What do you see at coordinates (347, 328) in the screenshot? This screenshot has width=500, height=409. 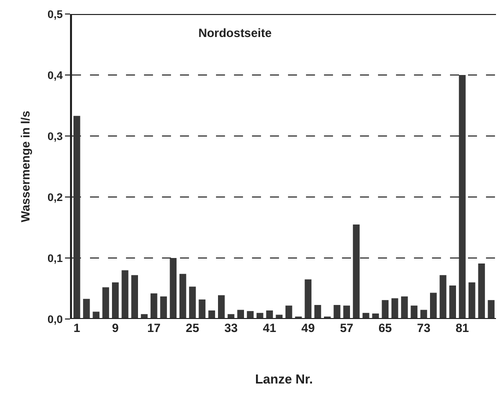 I see `x-tick-label: 57` at bounding box center [347, 328].